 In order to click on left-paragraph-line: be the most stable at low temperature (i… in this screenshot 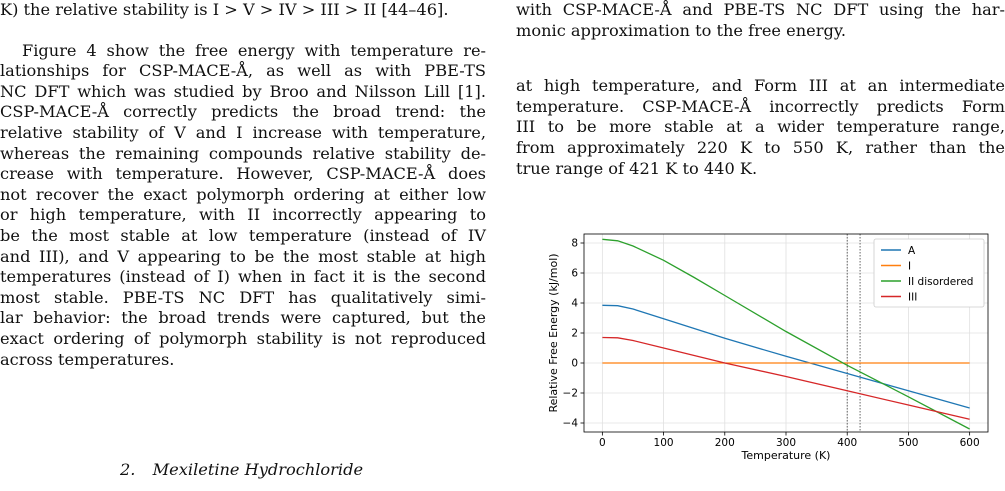, I will do `click(243, 235)`.